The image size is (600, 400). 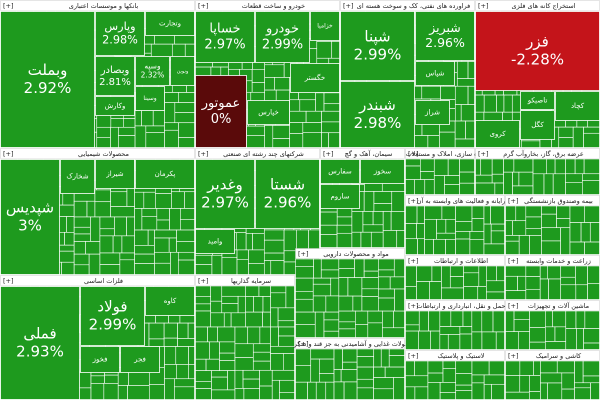 I want to click on sector-title: فراورده های نفتی، کک و سوخت هسته ای, so click(x=413, y=6).